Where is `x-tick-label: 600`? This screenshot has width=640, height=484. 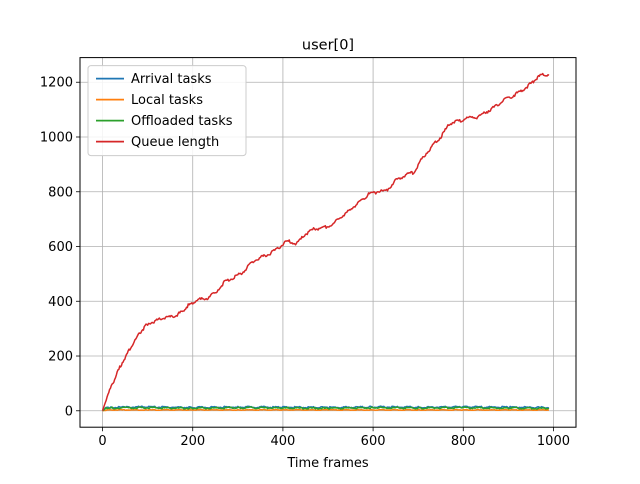
x-tick-label: 600 is located at coordinates (373, 441).